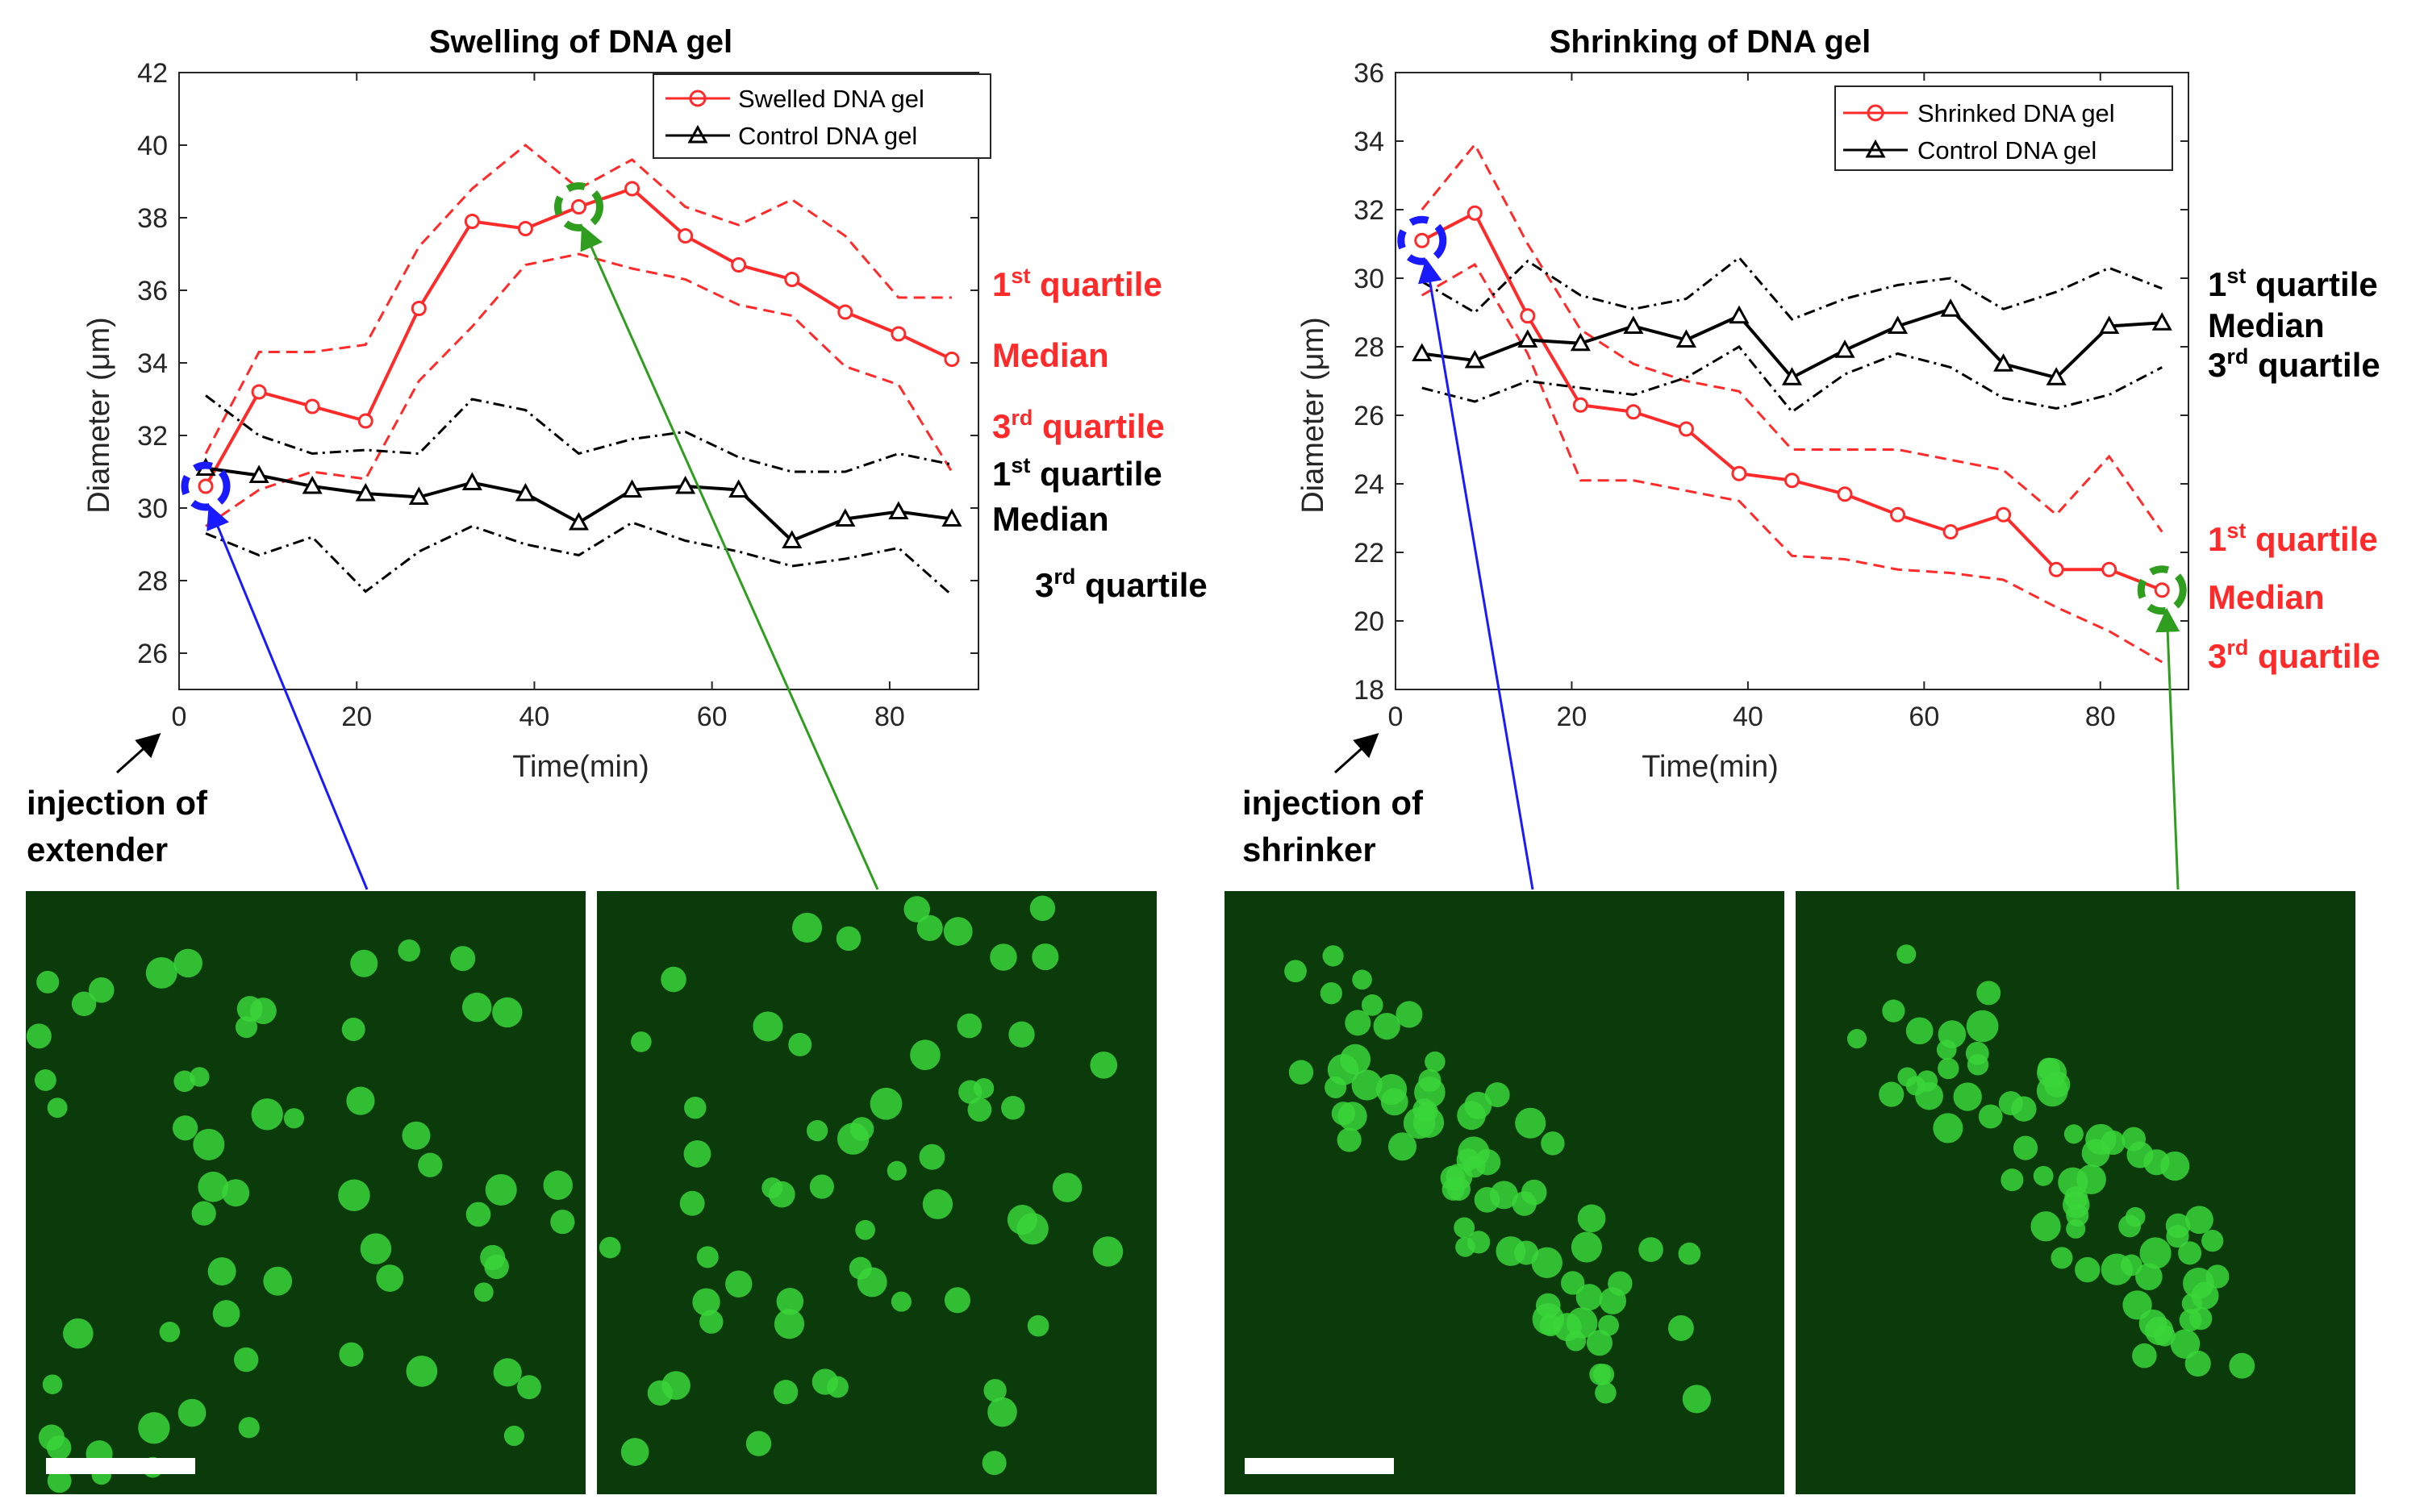 The height and width of the screenshot is (1512, 2424). What do you see at coordinates (579, 559) in the screenshot?
I see `swelling-series-control-3rd-quartile` at bounding box center [579, 559].